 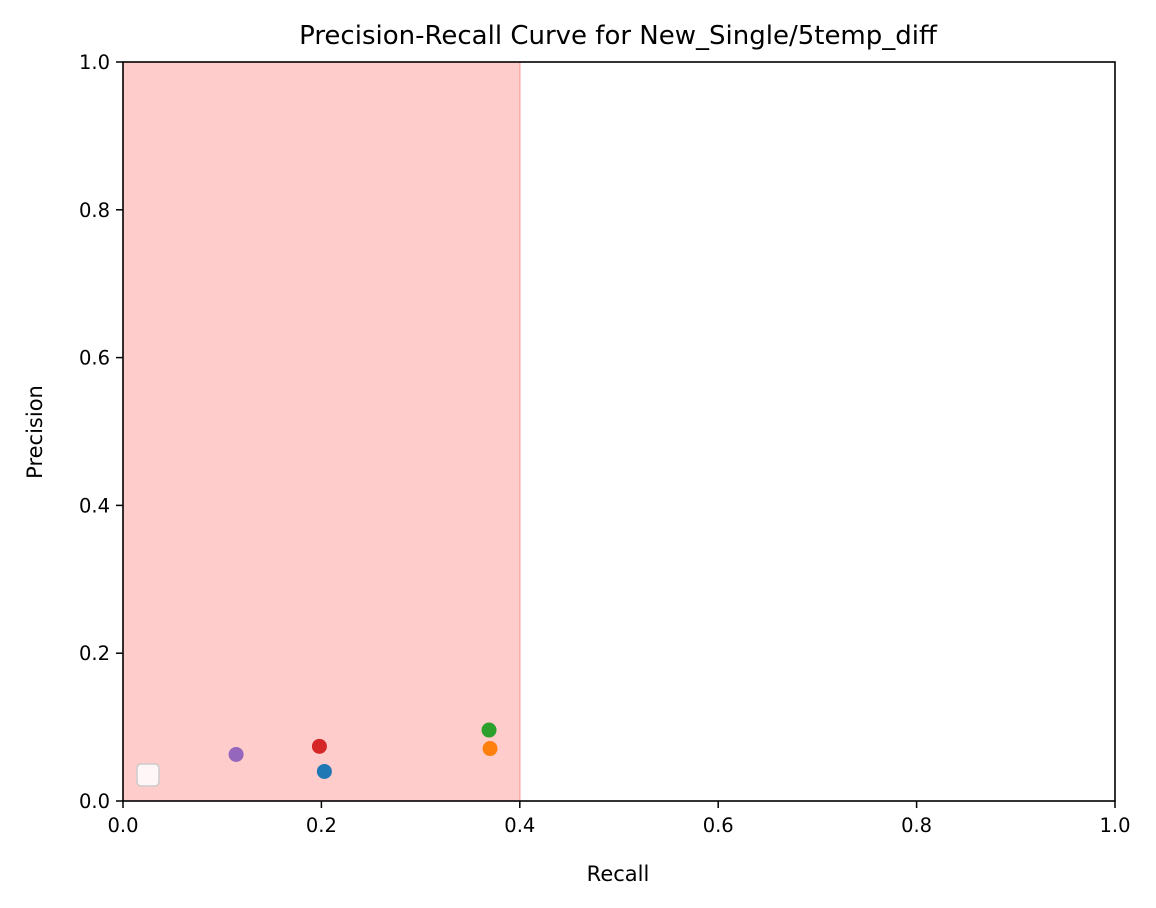 What do you see at coordinates (94, 358) in the screenshot?
I see `y-tick-label-3: 0.6` at bounding box center [94, 358].